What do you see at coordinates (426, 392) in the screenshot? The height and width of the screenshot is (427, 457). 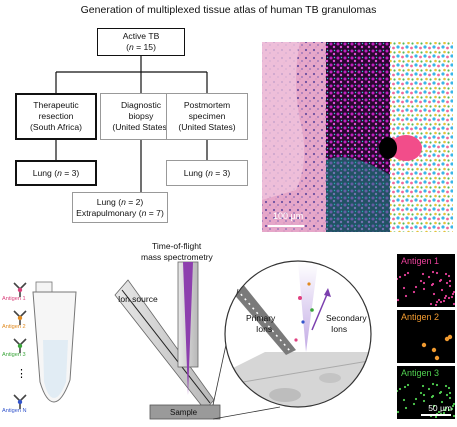 I see `channel-panel: Antigen 3 50 µm` at bounding box center [426, 392].